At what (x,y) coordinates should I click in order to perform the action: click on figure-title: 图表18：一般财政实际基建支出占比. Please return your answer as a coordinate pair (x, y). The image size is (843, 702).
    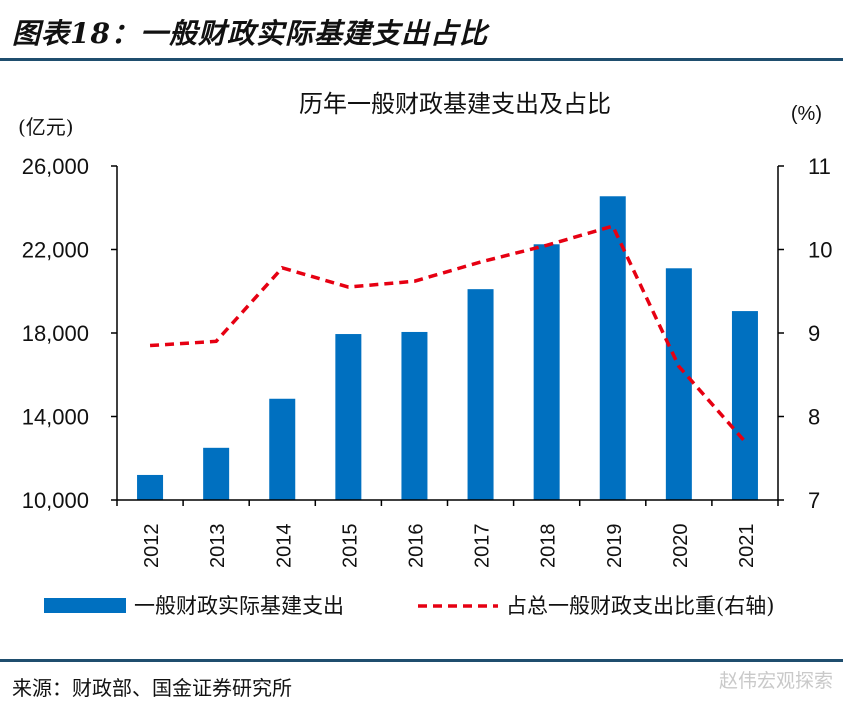
    Looking at the image, I should click on (250, 33).